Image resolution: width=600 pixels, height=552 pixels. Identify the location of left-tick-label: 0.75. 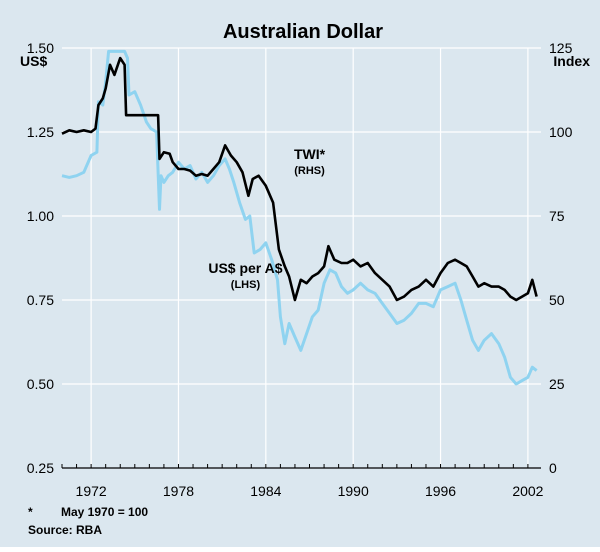
(40, 300).